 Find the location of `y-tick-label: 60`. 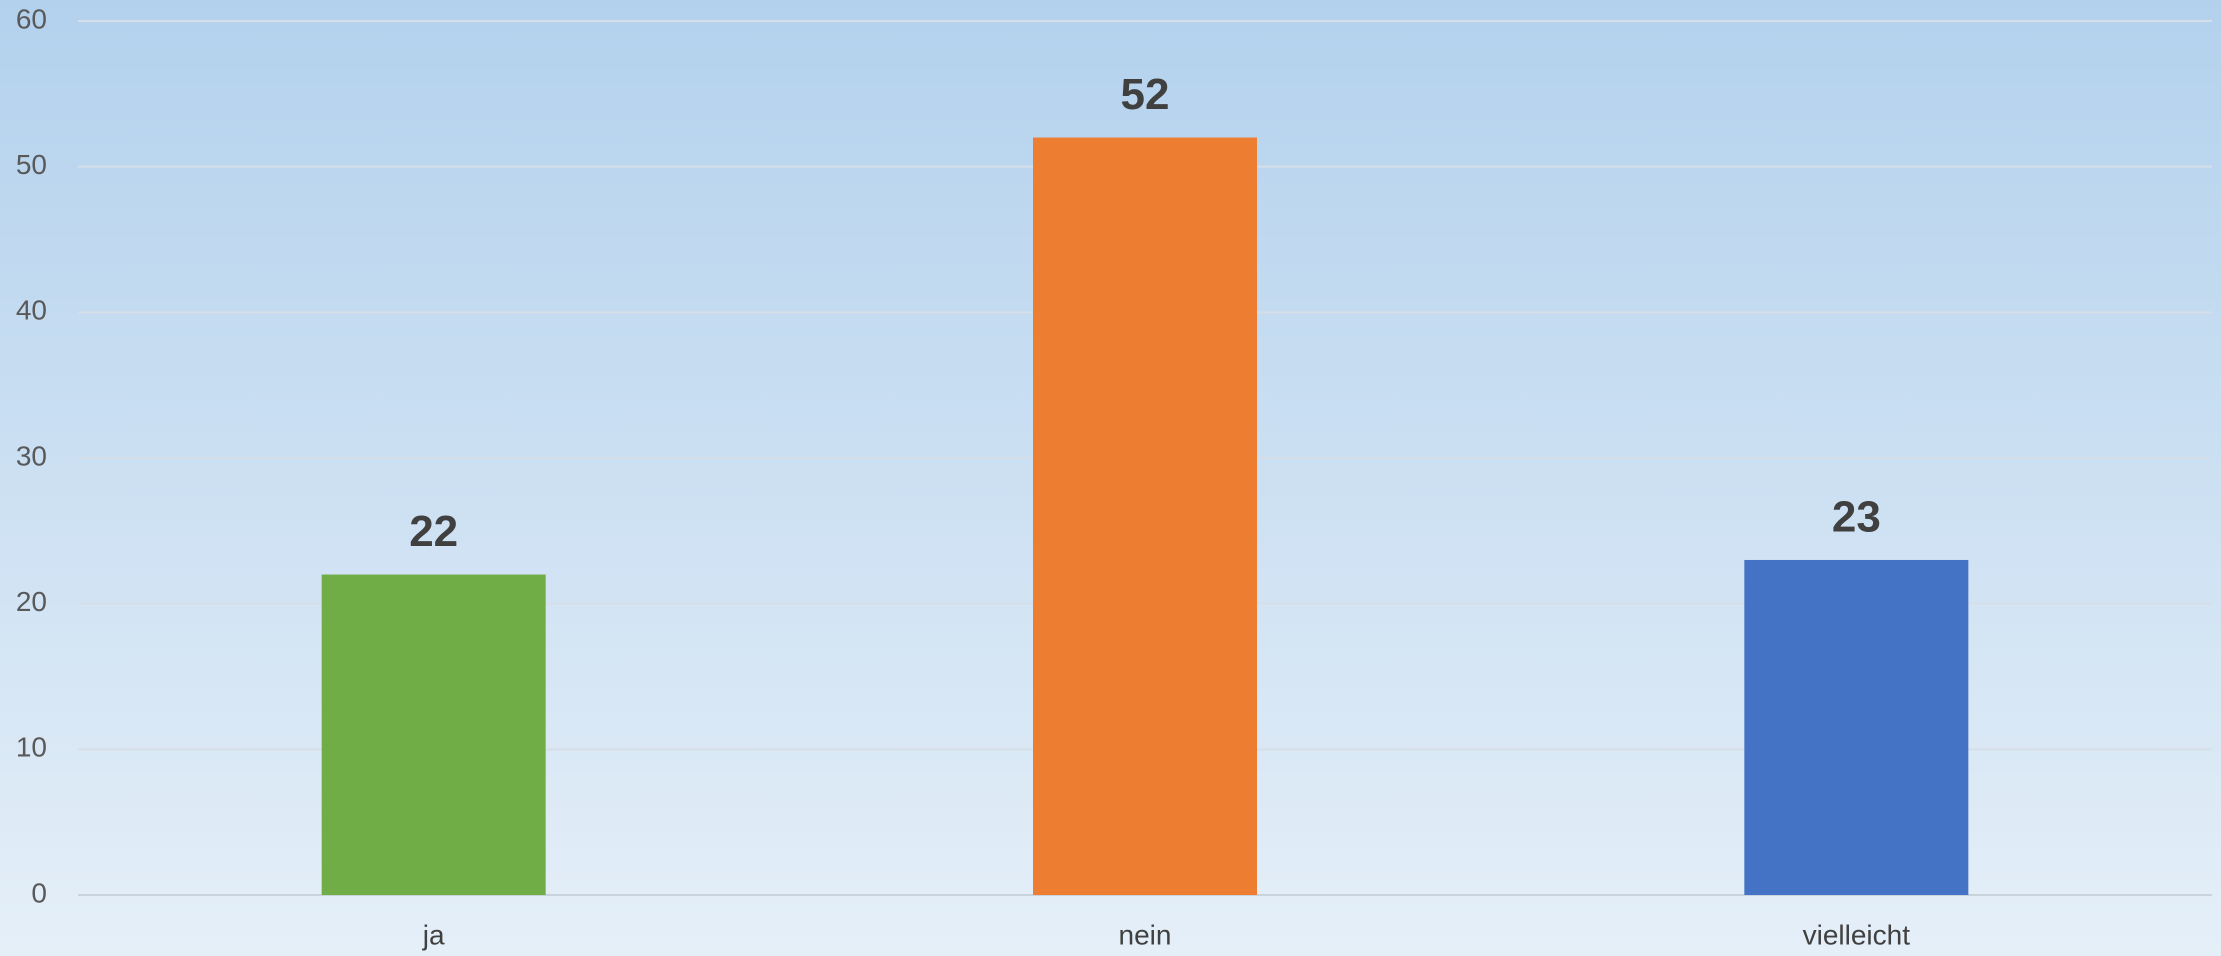

y-tick-label: 60 is located at coordinates (31, 18).